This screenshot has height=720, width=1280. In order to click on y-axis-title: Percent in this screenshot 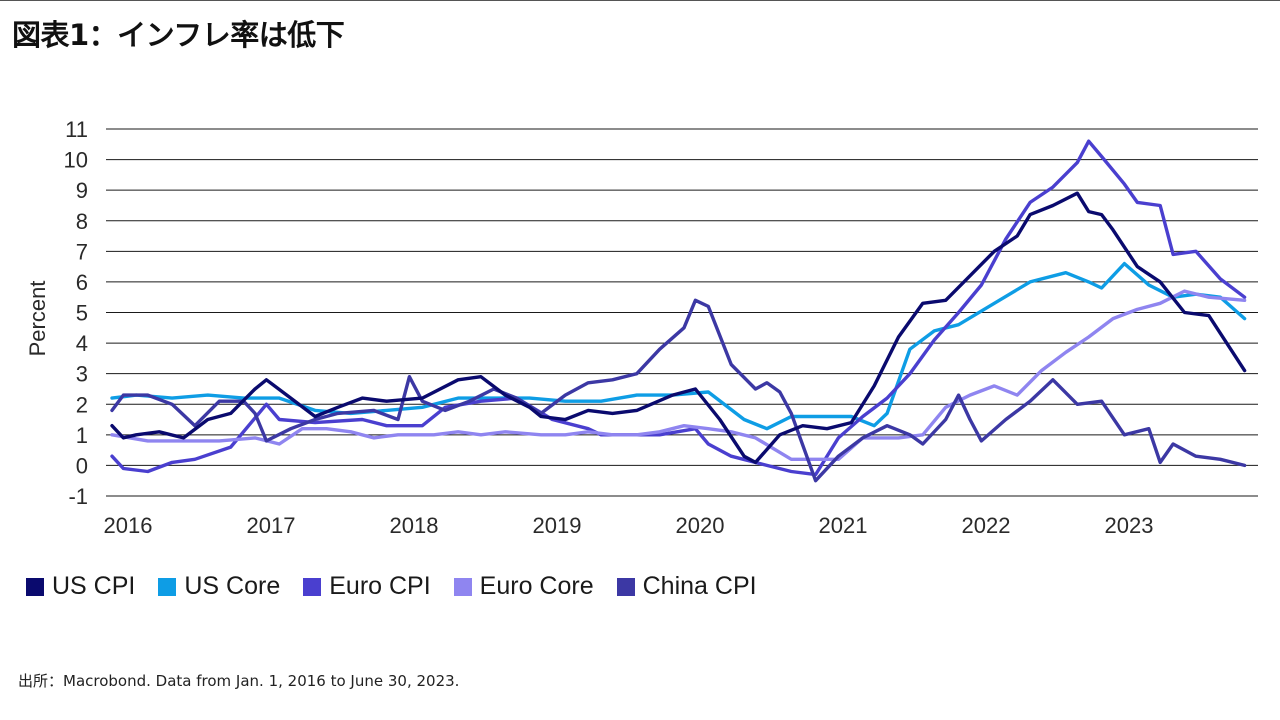, I will do `click(37, 319)`.